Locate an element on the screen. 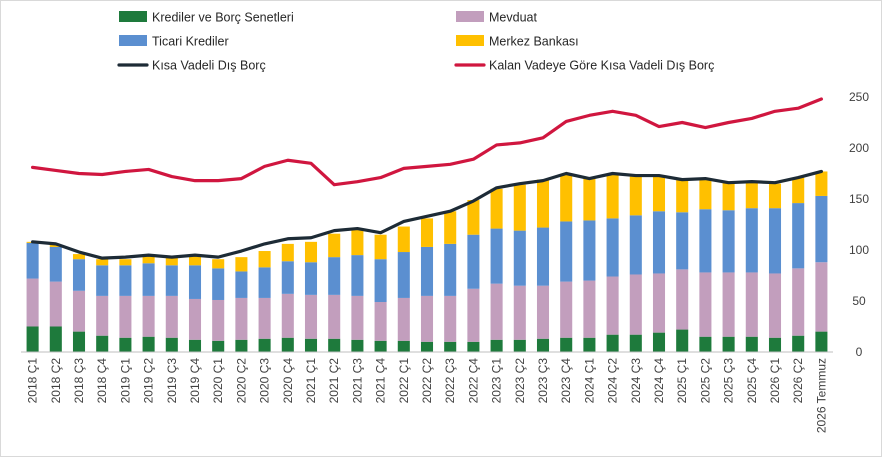 The image size is (882, 457). legend-label-3: Merkez Bankası is located at coordinates (534, 42).